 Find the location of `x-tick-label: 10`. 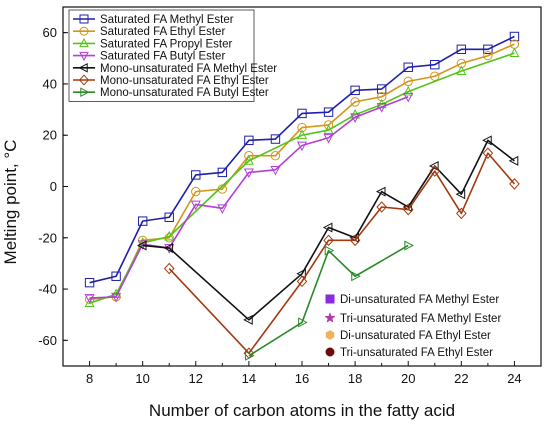

x-tick-label: 10 is located at coordinates (142, 378).